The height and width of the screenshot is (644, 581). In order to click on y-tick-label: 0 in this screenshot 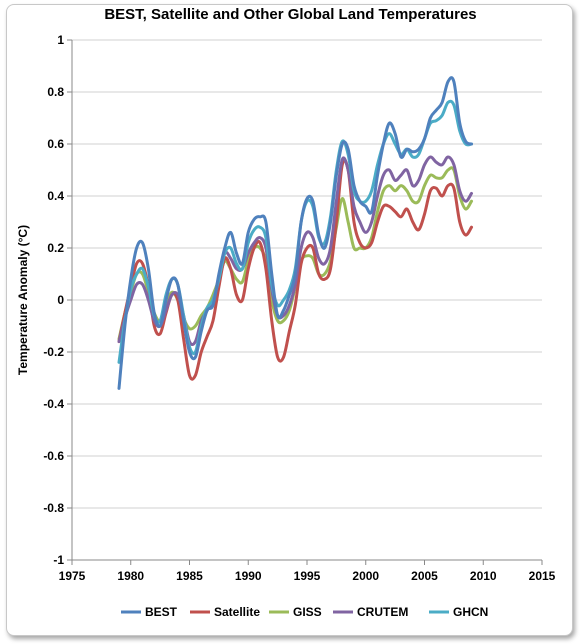, I will do `click(60, 300)`.